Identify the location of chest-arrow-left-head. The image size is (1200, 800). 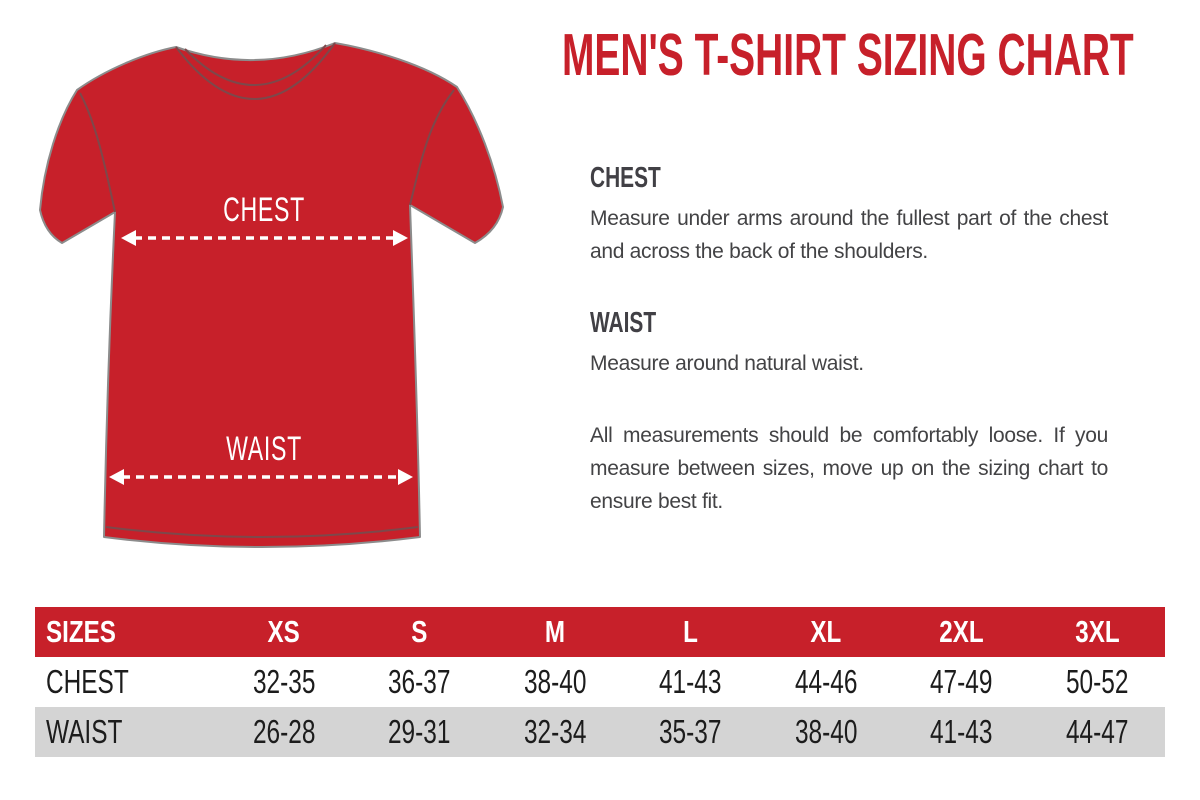
(128, 238).